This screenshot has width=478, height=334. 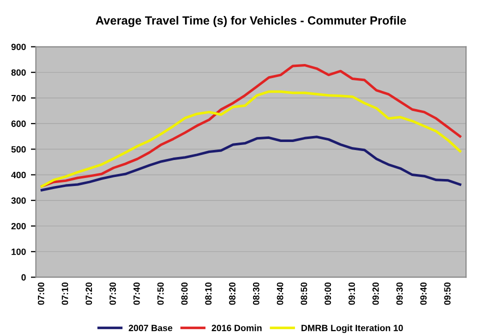 What do you see at coordinates (18, 200) in the screenshot?
I see `y-tick-label: 300` at bounding box center [18, 200].